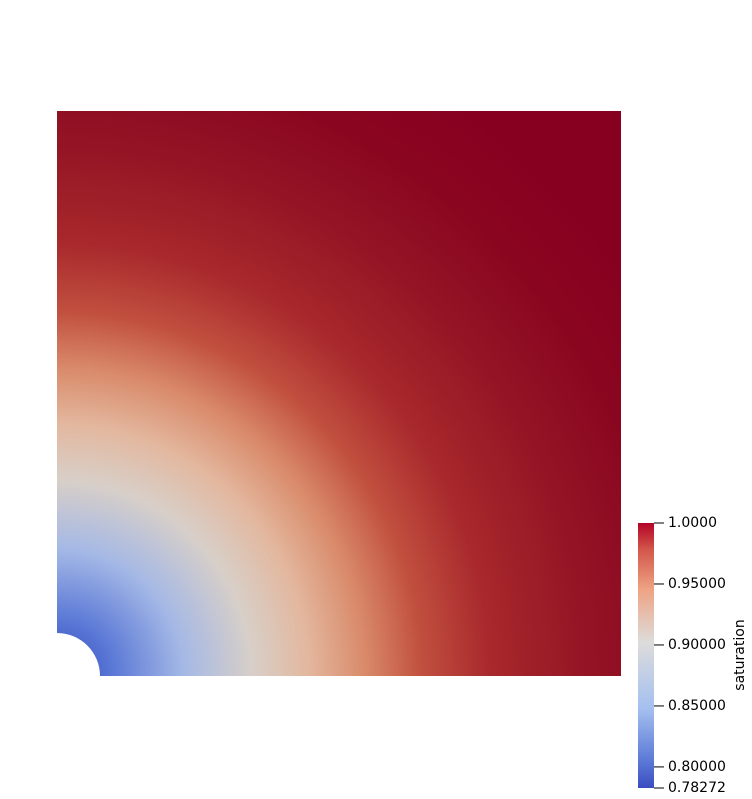 This screenshot has width=752, height=799. What do you see at coordinates (697, 766) in the screenshot?
I see `colorbar-tick-label: 0.80000` at bounding box center [697, 766].